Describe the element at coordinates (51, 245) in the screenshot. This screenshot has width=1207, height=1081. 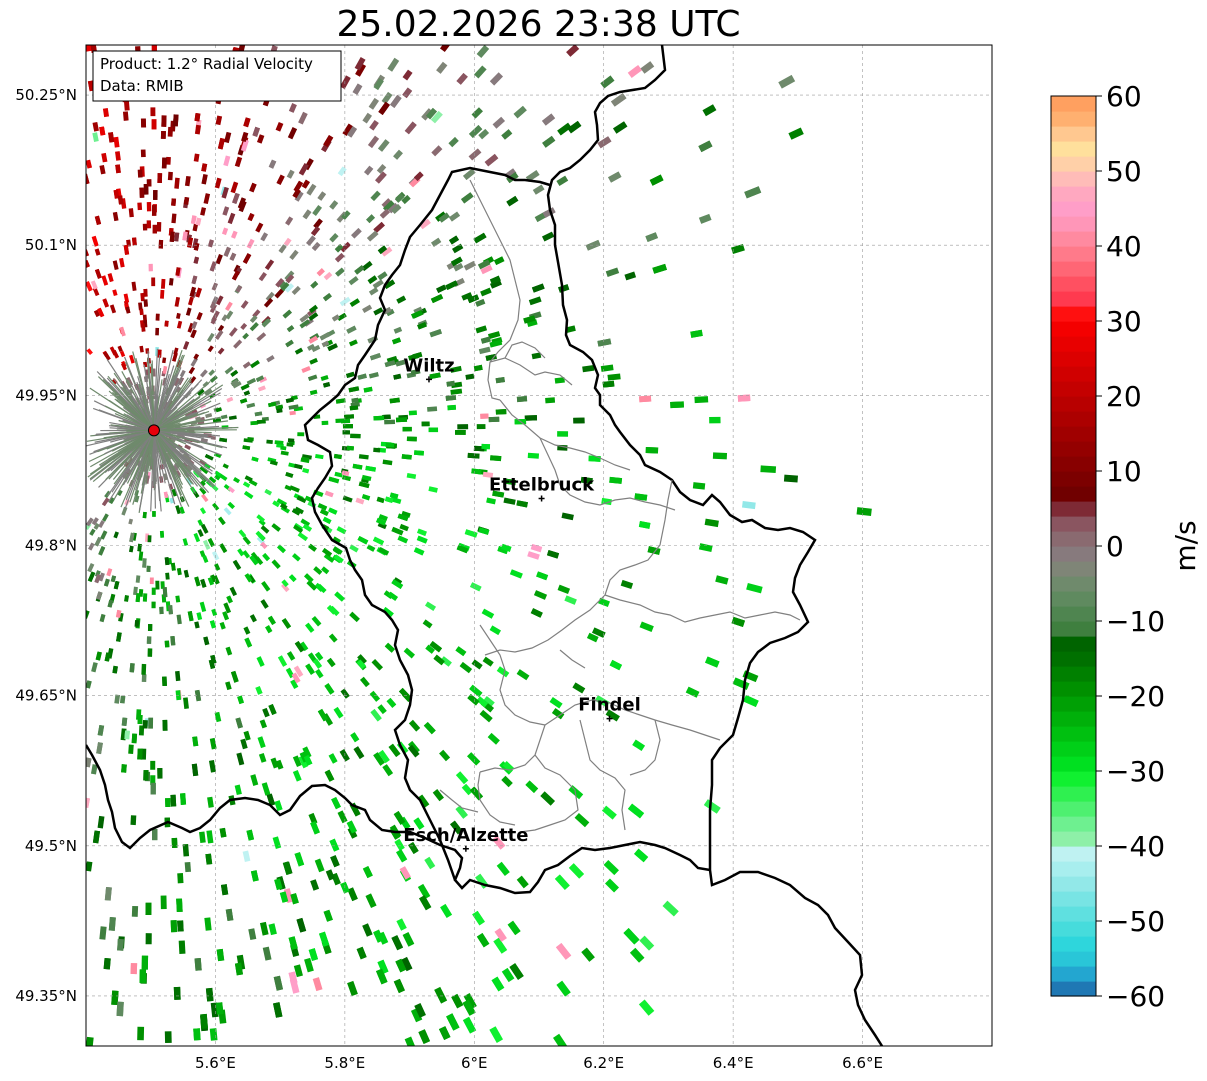
I see `lat-tick-label: 50.1°N` at that location.